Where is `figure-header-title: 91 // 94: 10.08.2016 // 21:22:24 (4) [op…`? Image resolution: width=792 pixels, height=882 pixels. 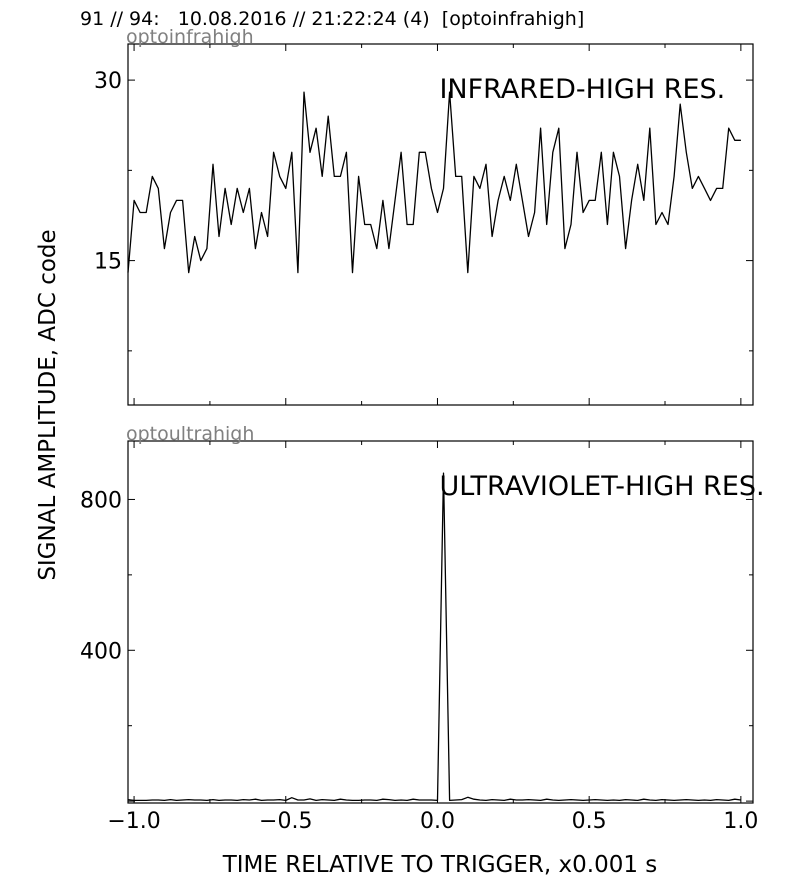 figure-header-title: 91 // 94: 10.08.2016 // 21:22:24 (4) [op… is located at coordinates (332, 19).